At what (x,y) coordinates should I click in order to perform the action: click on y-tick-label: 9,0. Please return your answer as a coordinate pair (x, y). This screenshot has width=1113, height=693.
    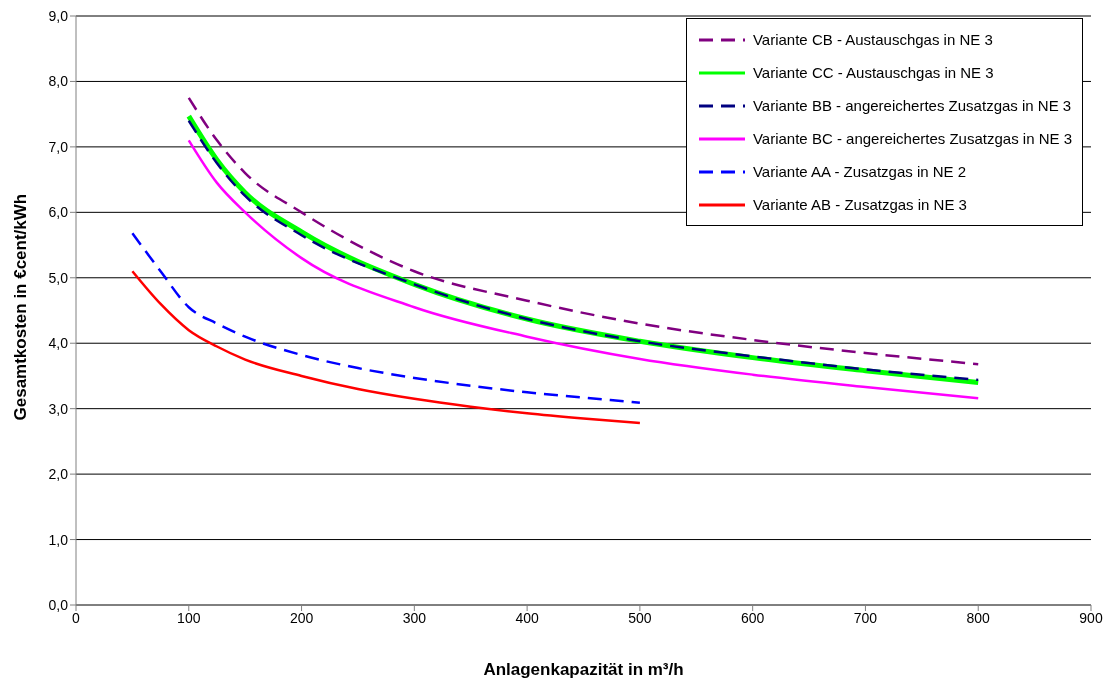
    Looking at the image, I should click on (58, 15).